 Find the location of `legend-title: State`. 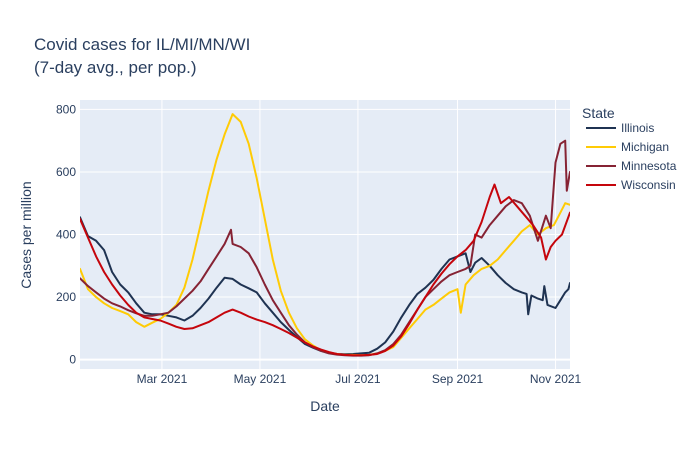

legend-title: State is located at coordinates (598, 113).